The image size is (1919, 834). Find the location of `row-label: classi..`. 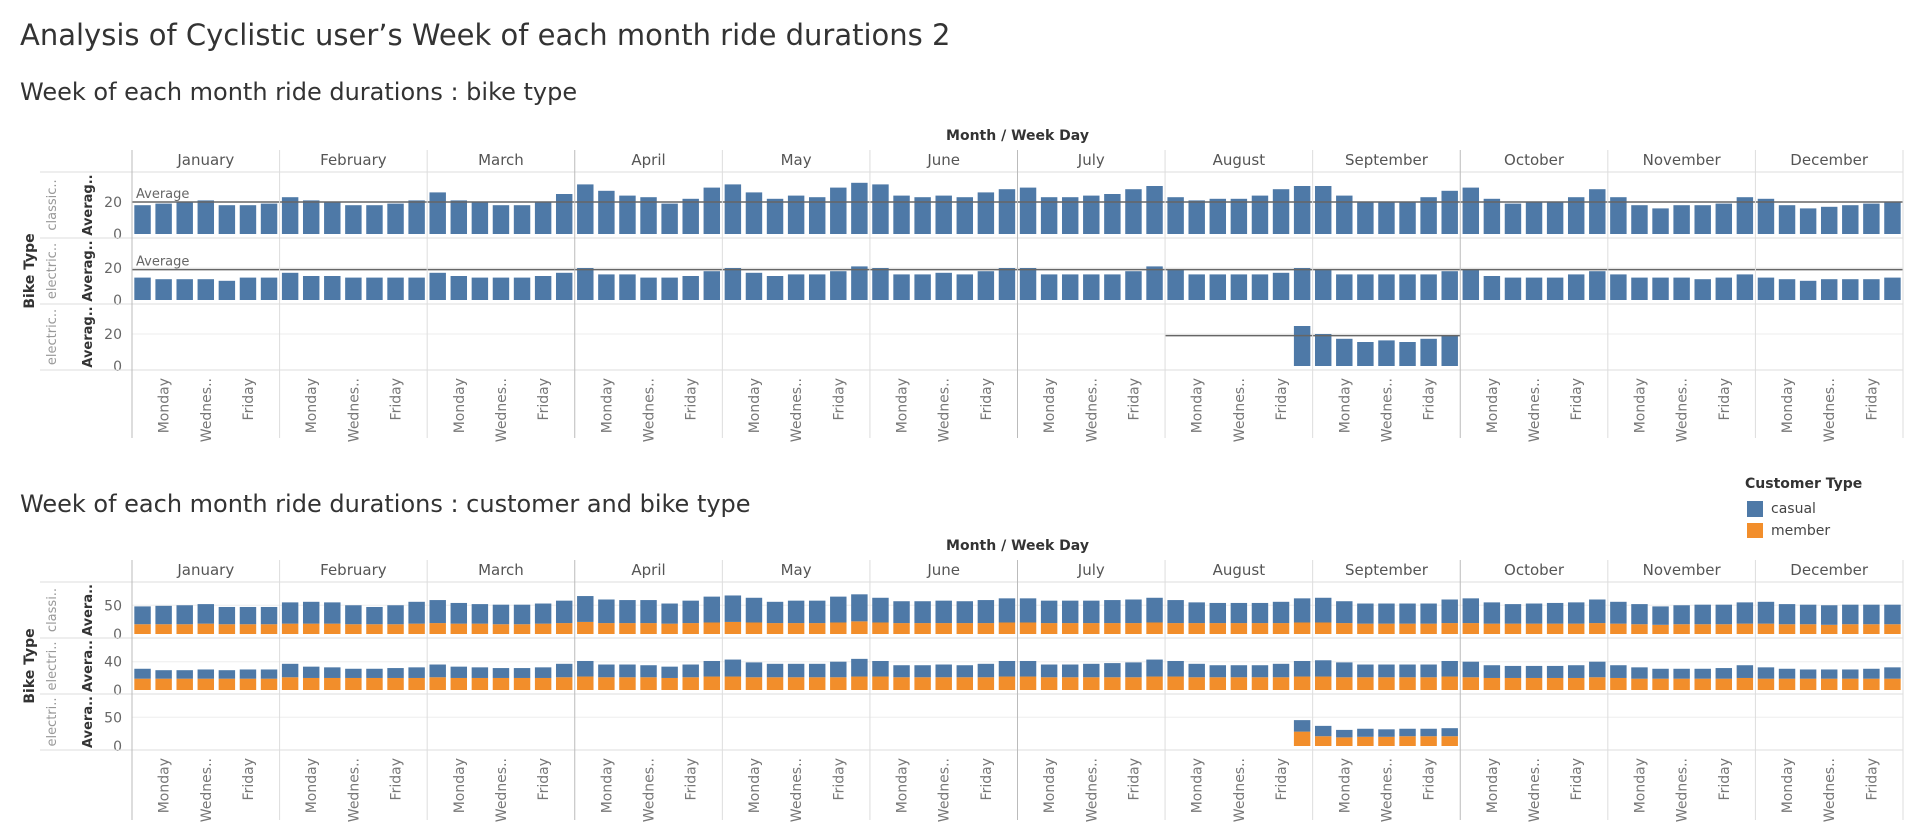

row-label: classi.. is located at coordinates (52, 610).